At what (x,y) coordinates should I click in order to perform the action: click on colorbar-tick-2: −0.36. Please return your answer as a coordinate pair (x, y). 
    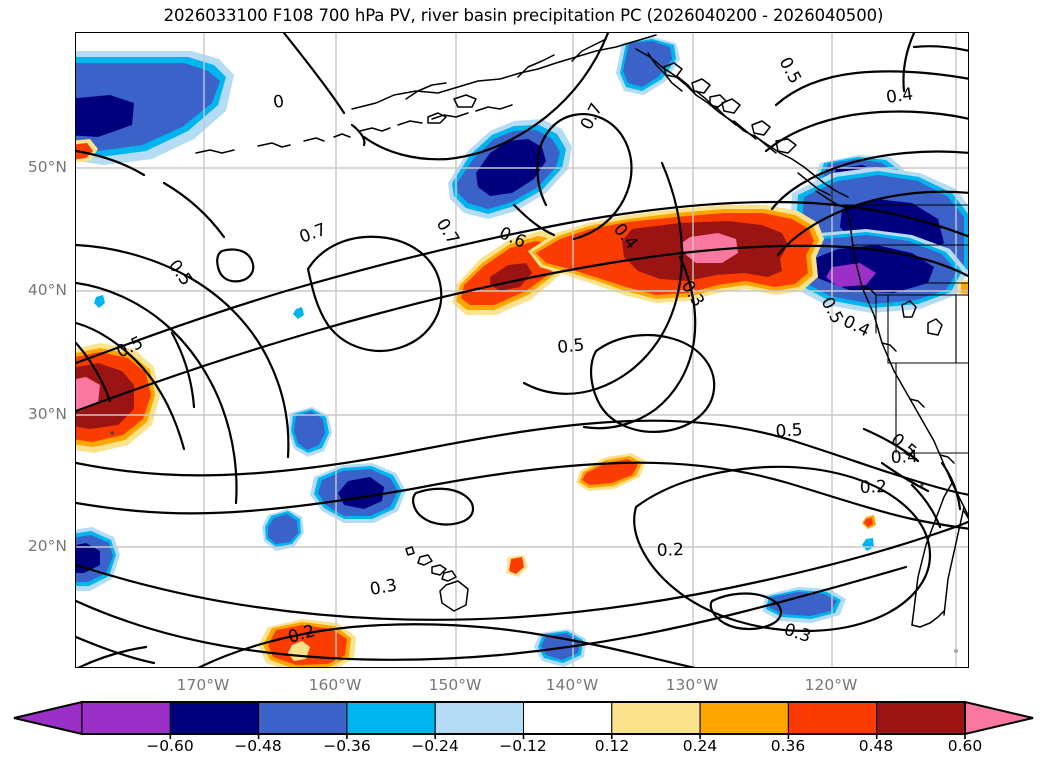
    Looking at the image, I should click on (347, 746).